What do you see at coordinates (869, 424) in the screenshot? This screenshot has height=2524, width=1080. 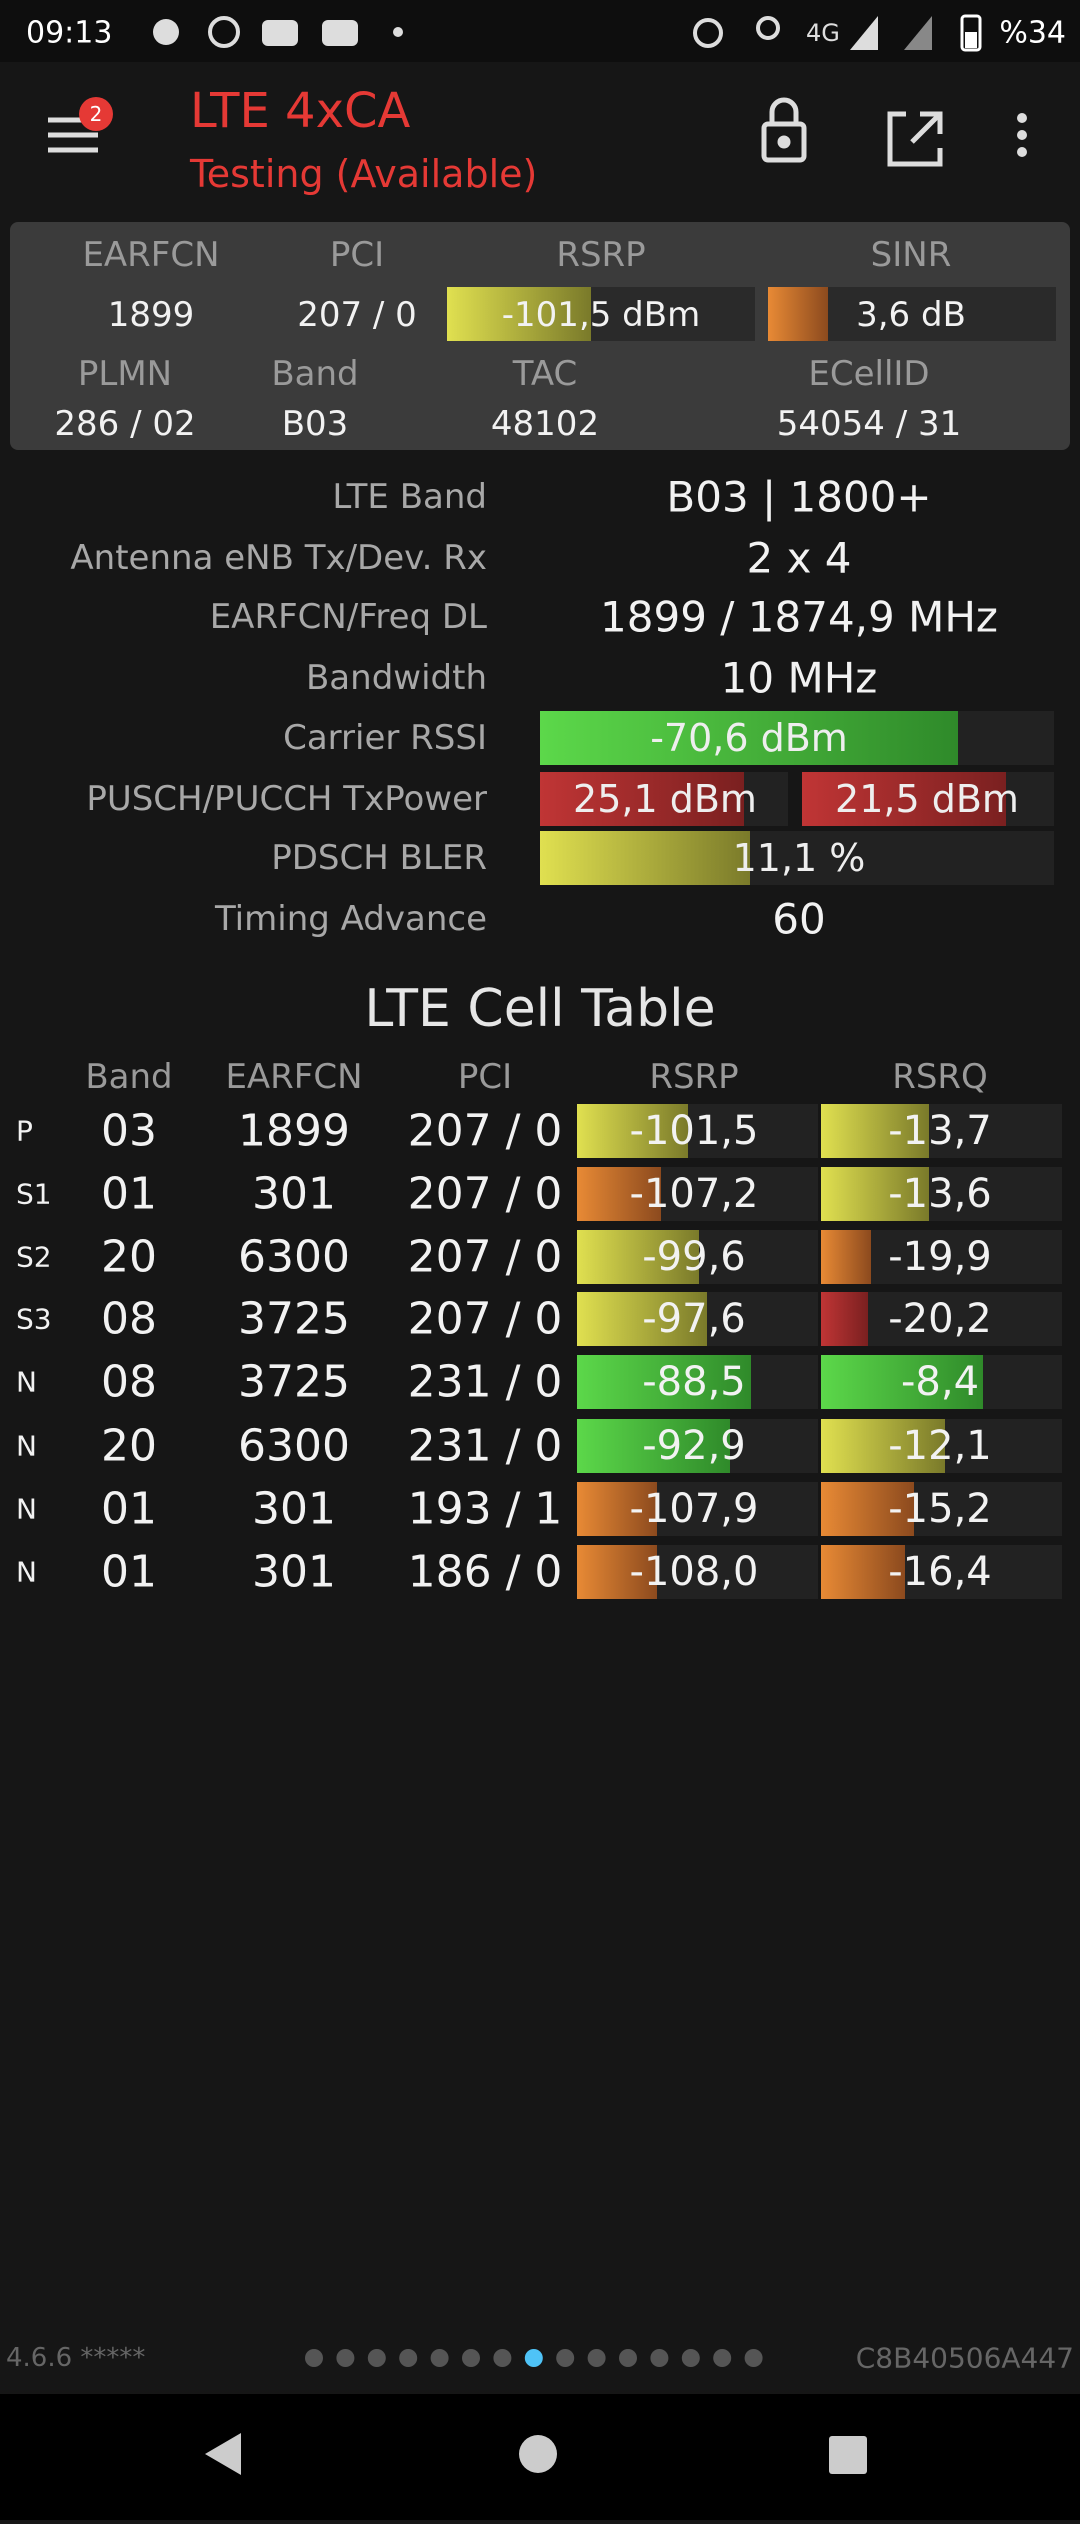 I see `summary-value: 54054 / 31` at bounding box center [869, 424].